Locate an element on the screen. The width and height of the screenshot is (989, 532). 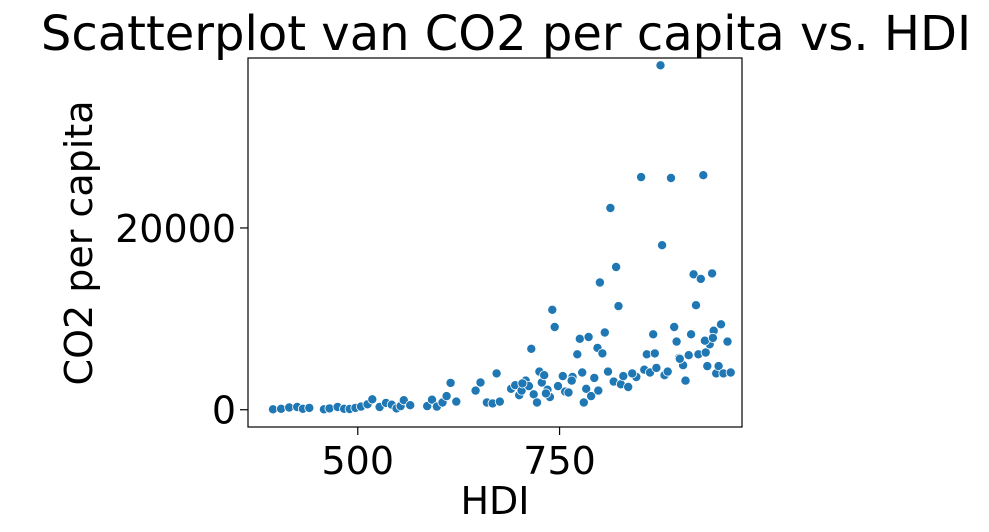
x-tick-label: 500 is located at coordinates (358, 461).